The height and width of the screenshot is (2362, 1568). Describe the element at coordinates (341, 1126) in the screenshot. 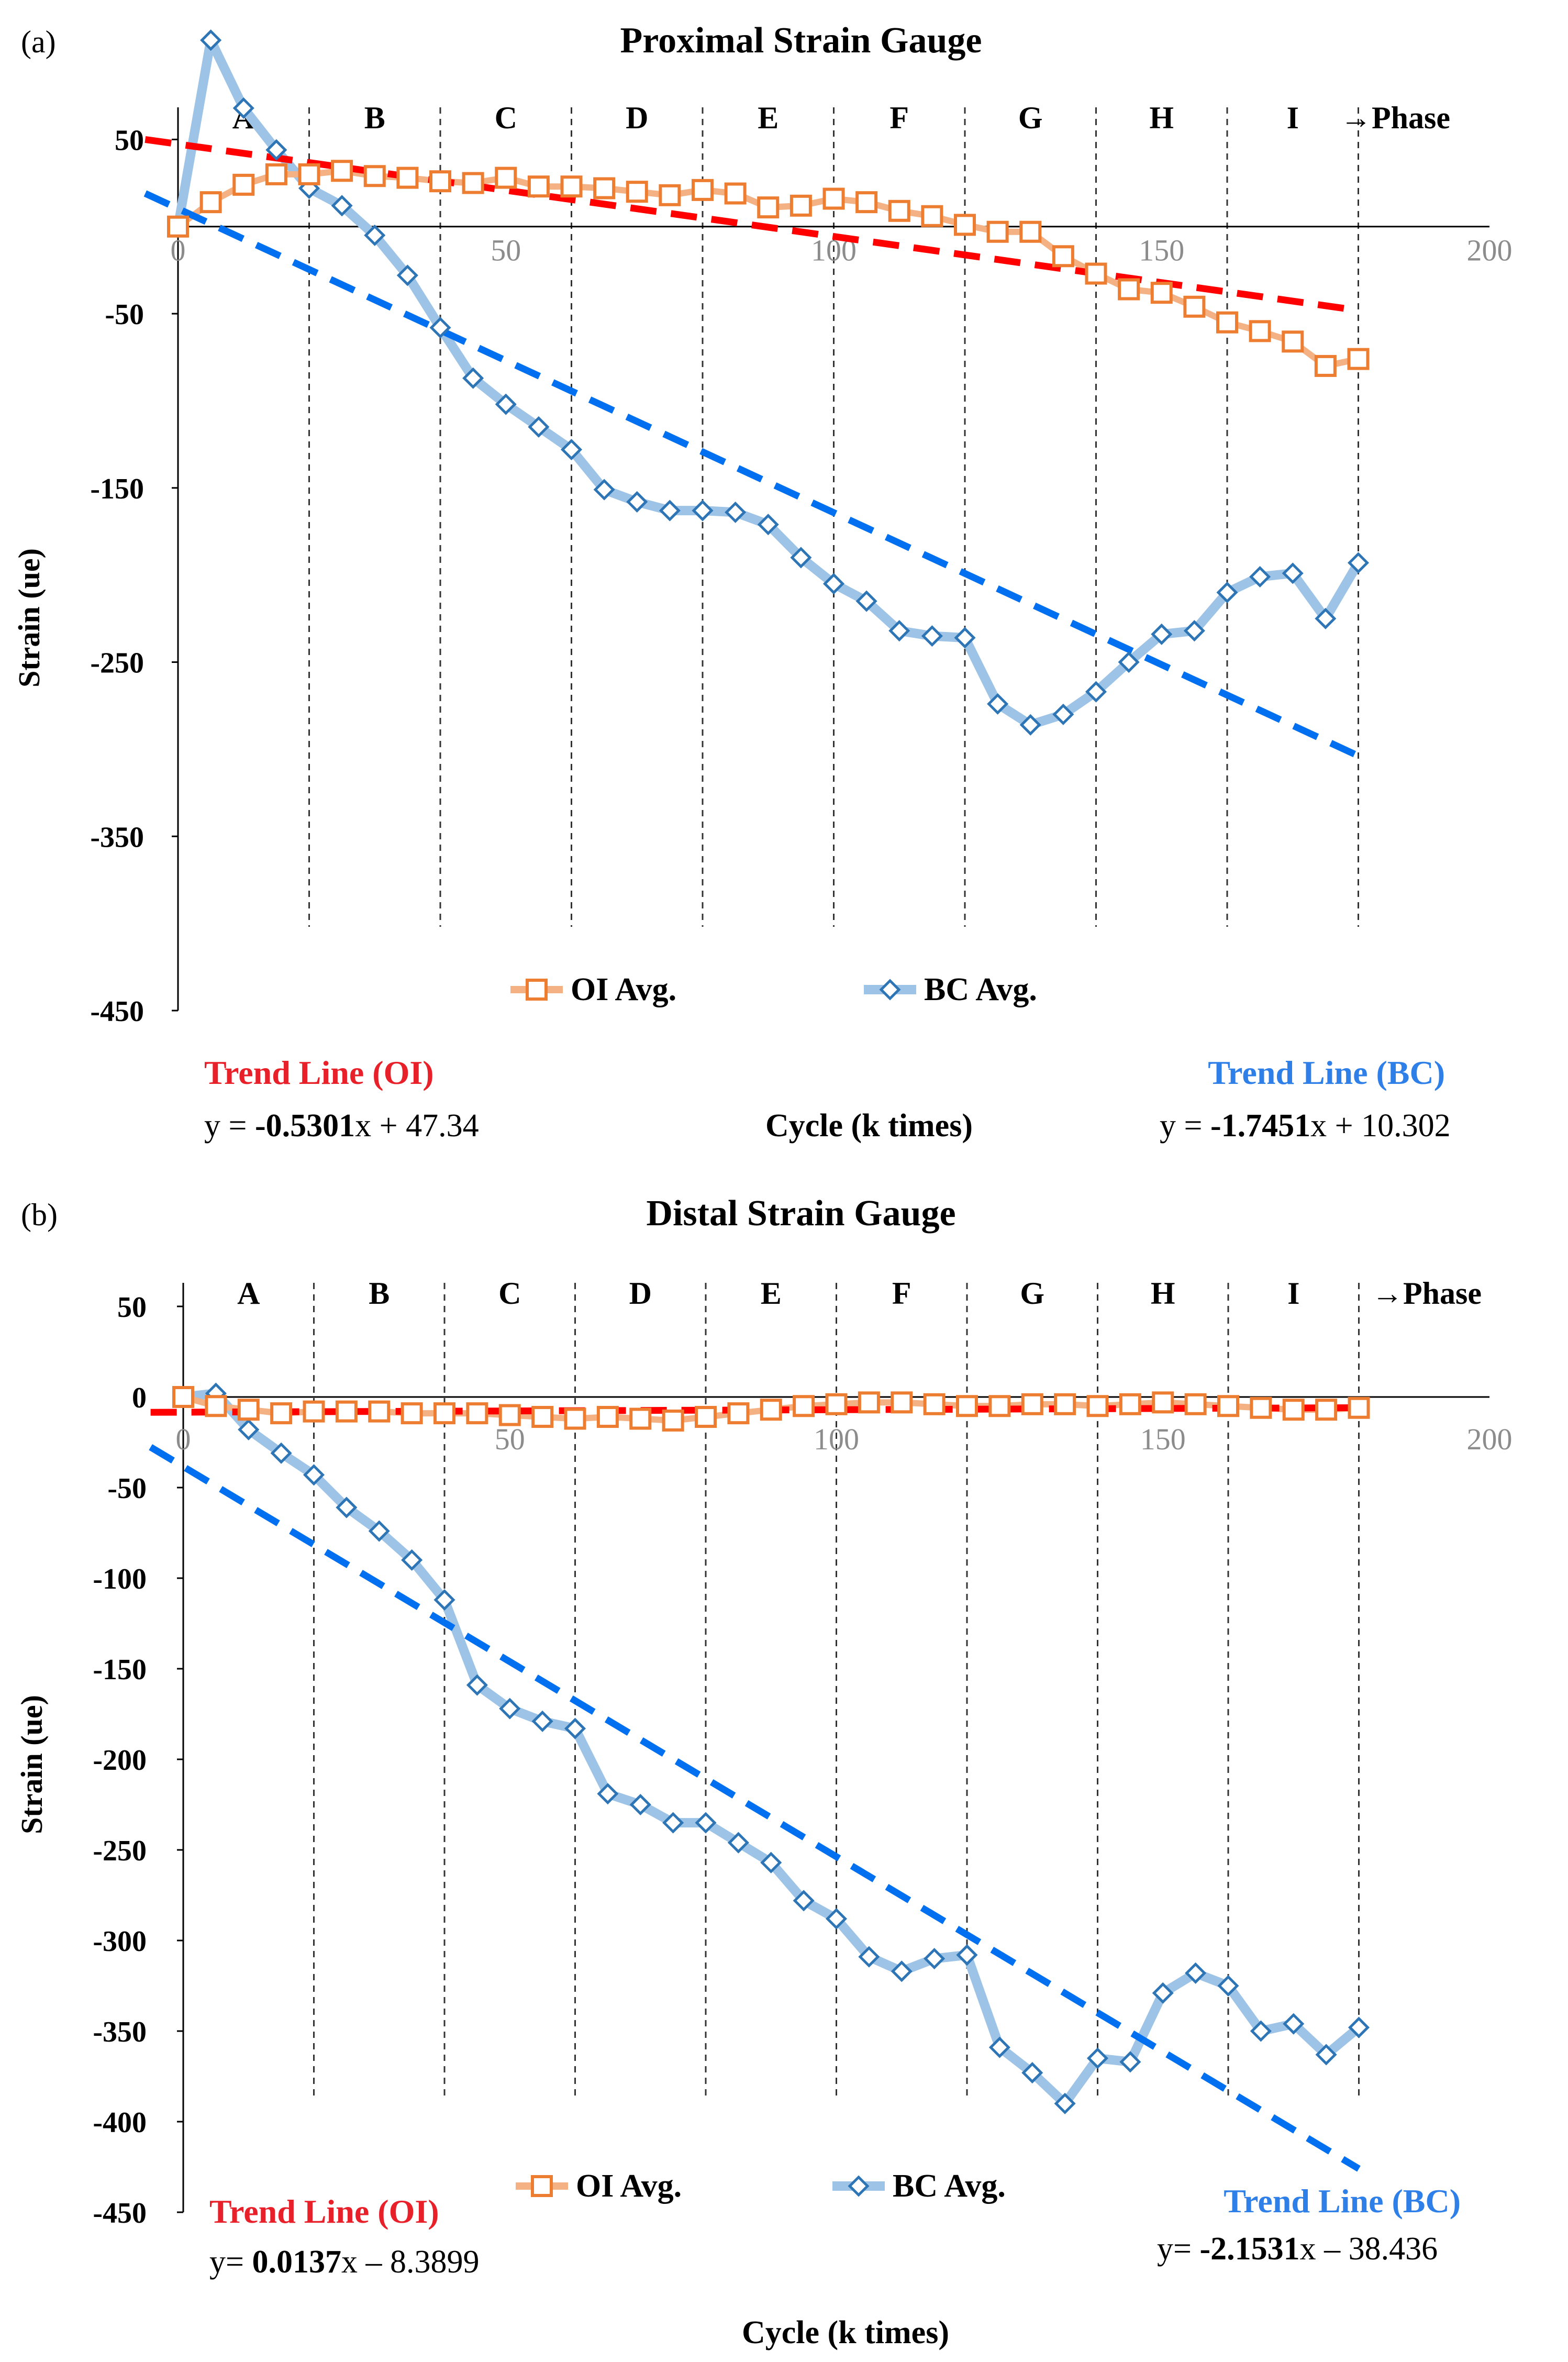

I see `trend-oi-equation: y = -0.5301x + 47.34` at that location.